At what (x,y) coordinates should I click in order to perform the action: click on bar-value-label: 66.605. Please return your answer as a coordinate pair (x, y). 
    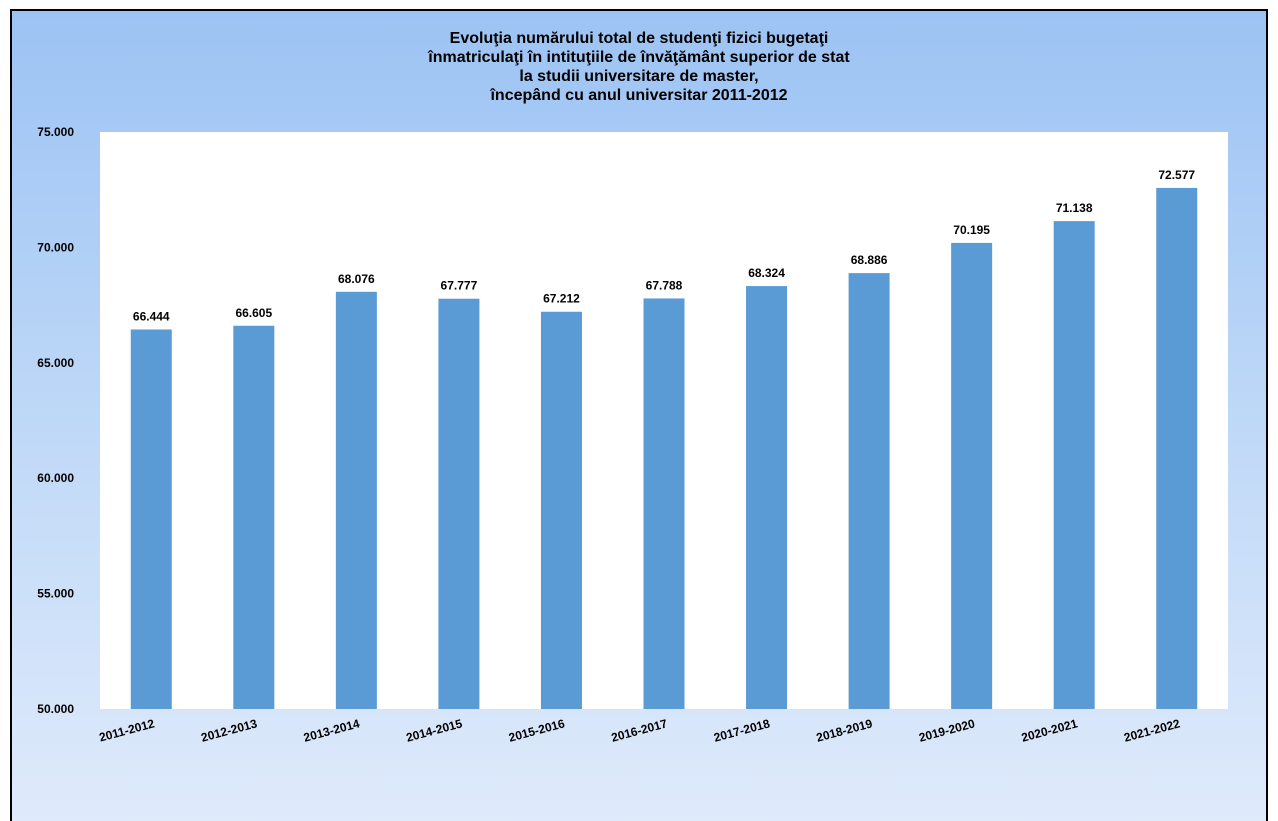
    Looking at the image, I should click on (253, 313).